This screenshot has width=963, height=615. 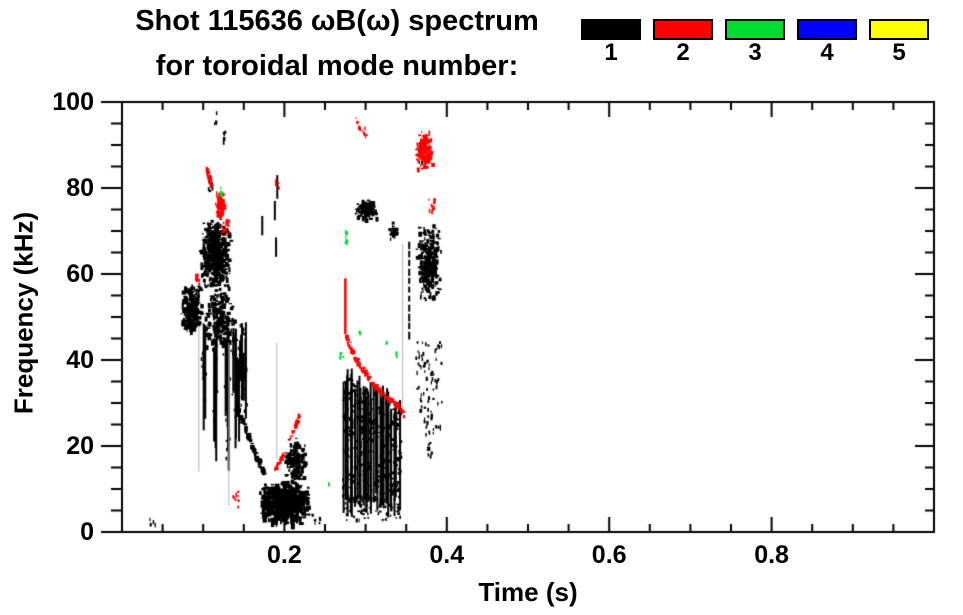 I want to click on legend-label-5: 5, so click(x=899, y=52).